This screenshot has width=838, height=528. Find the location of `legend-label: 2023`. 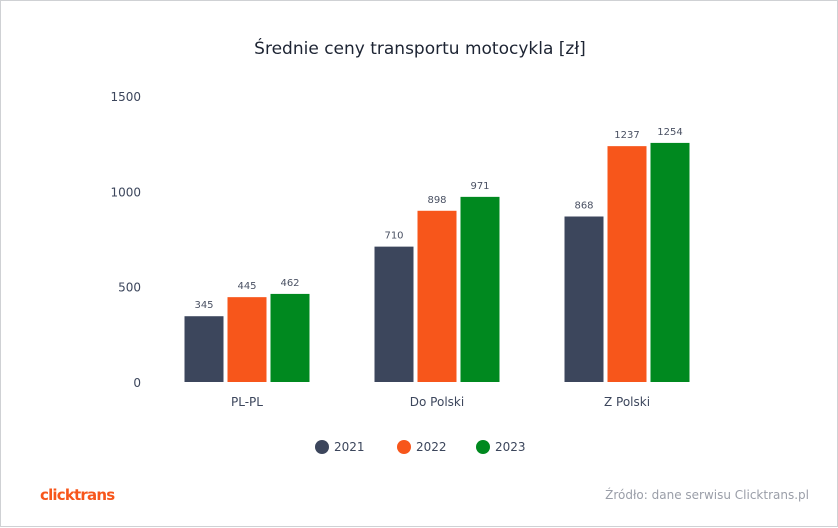

legend-label: 2023 is located at coordinates (510, 447).